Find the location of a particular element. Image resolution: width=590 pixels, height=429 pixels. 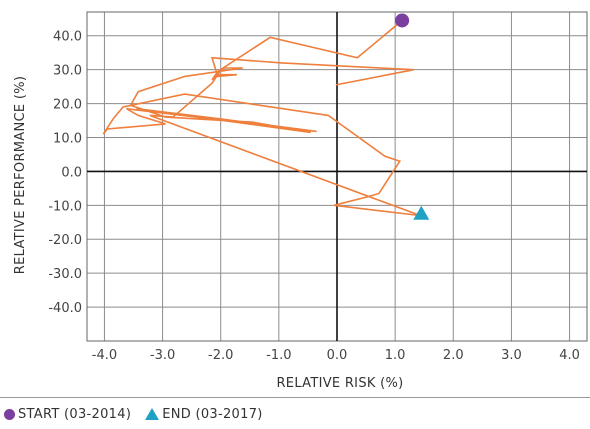

x-tick-label: -2.0 is located at coordinates (220, 355).